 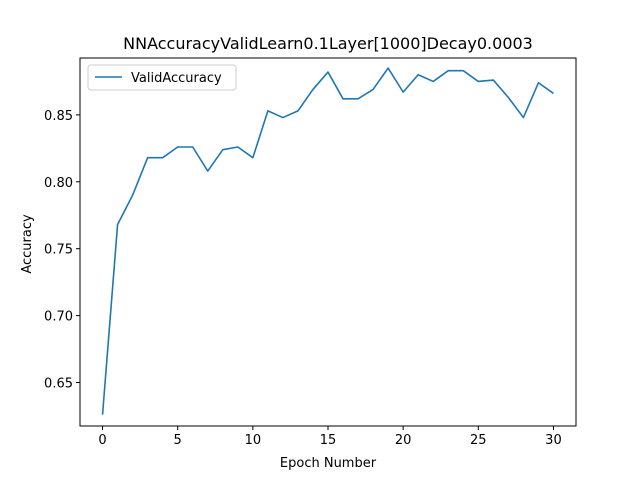 What do you see at coordinates (58, 183) in the screenshot?
I see `y-tick-label: 0.80` at bounding box center [58, 183].